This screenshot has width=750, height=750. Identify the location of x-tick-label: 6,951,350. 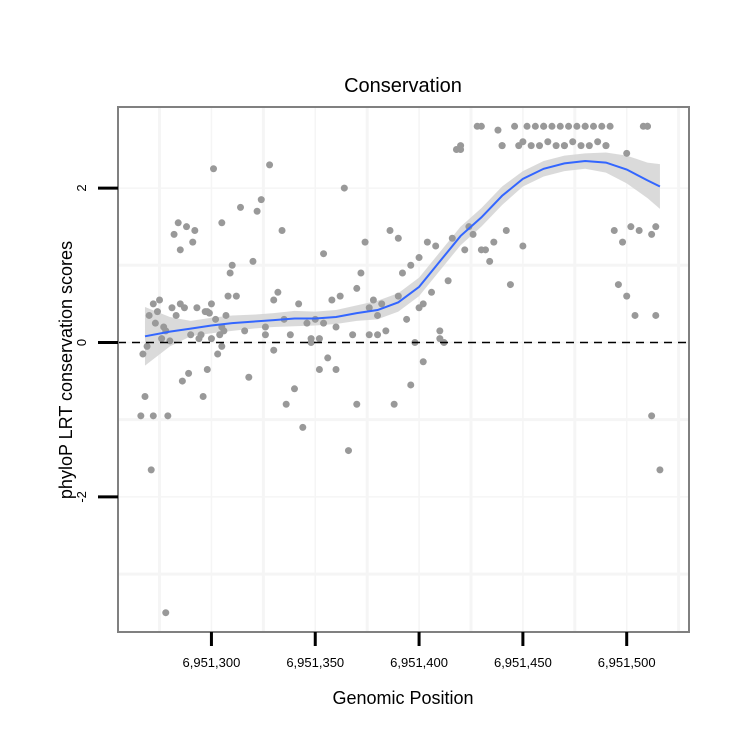
(315, 662).